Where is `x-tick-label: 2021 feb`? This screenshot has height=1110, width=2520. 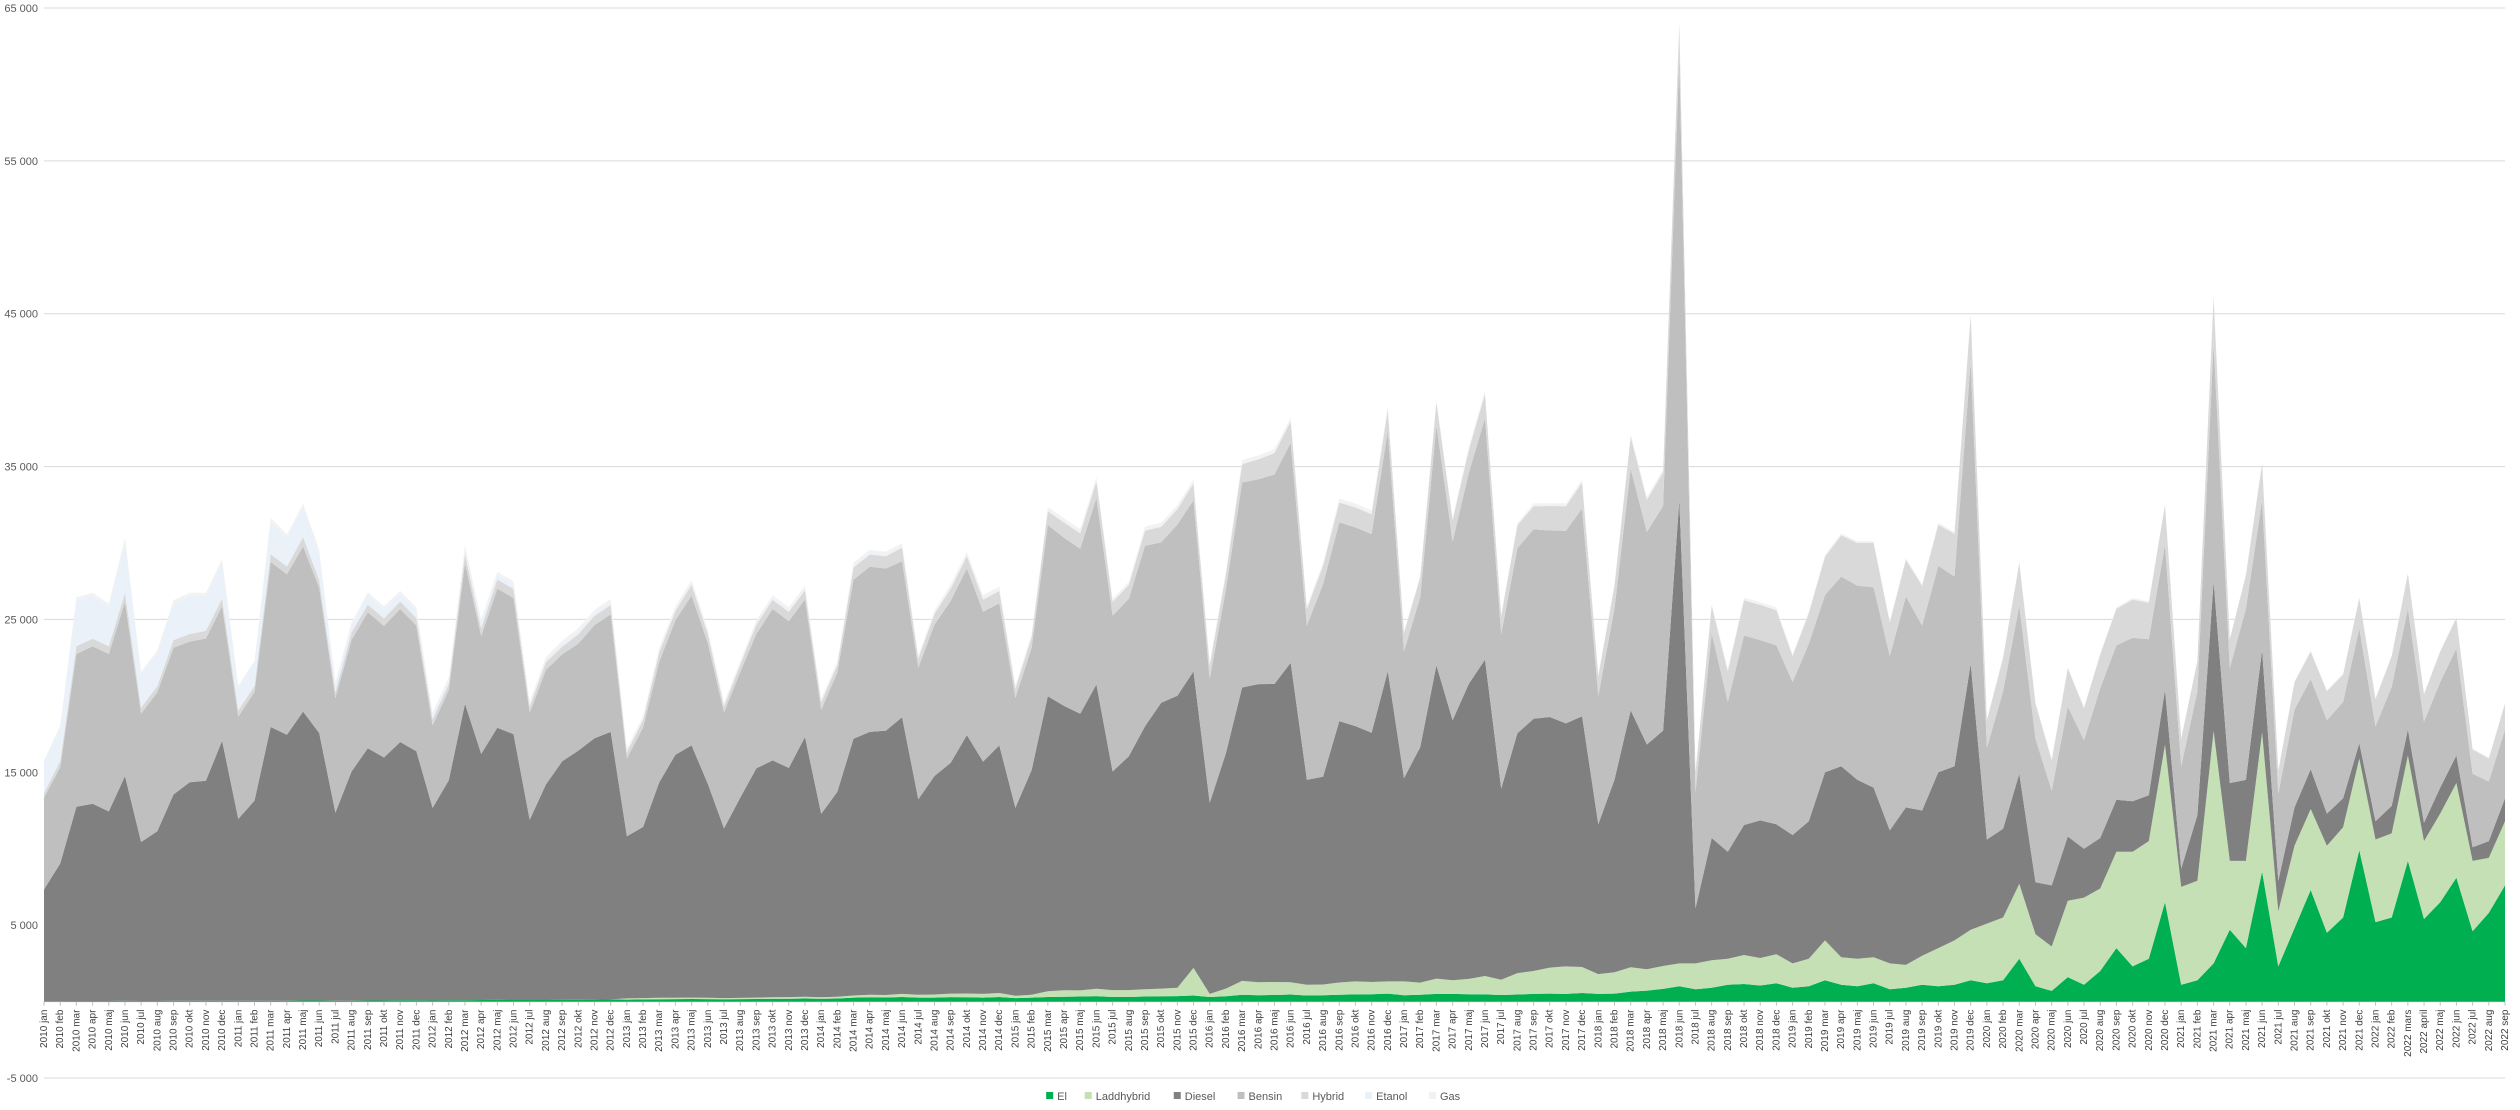
x-tick-label: 2021 feb is located at coordinates (2197, 1028).